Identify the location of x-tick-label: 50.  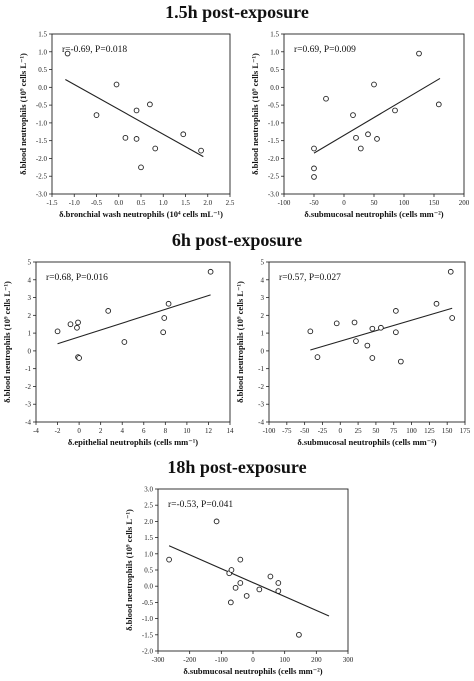
(375, 203).